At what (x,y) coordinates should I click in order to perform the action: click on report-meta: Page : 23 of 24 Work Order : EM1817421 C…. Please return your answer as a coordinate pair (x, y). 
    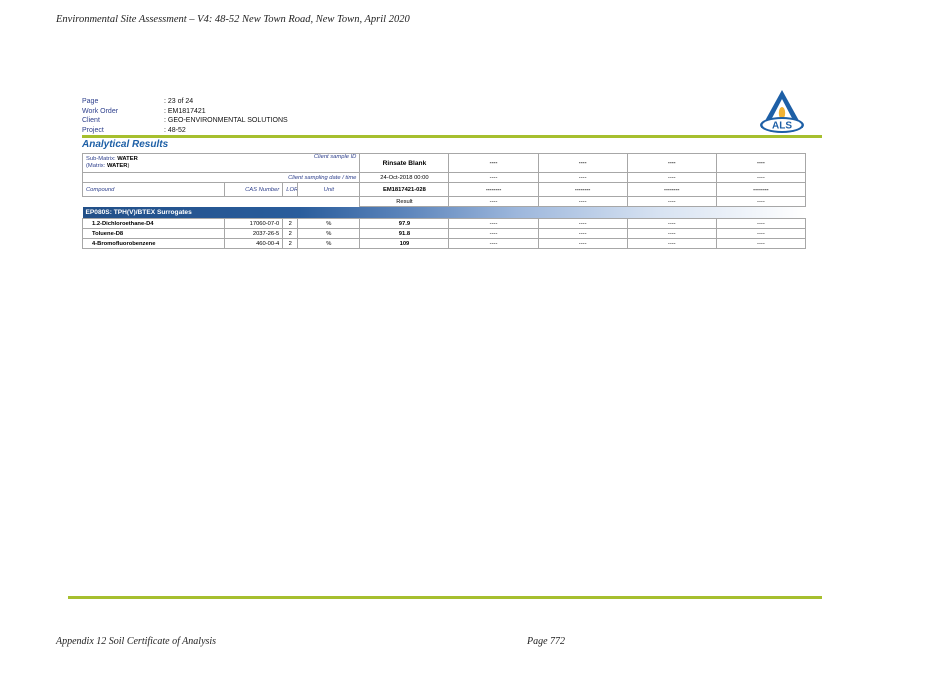
    Looking at the image, I should click on (185, 116).